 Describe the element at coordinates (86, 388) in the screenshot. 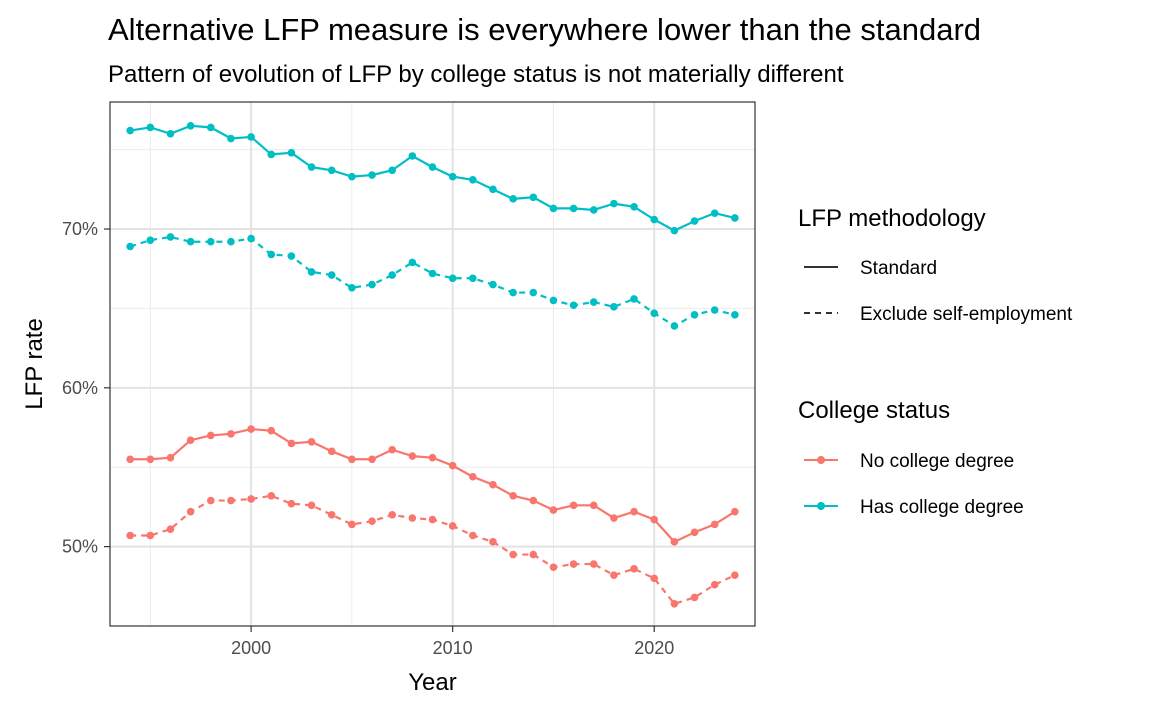

I see `y-axis: 50% 60% 70%` at that location.